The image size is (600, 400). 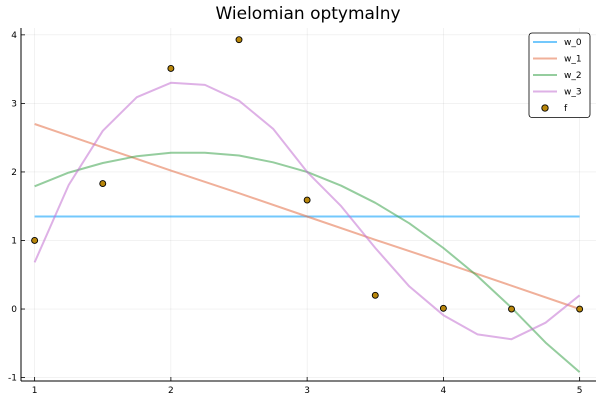 What do you see at coordinates (14, 36) in the screenshot?
I see `y-tick-label-5: 4` at bounding box center [14, 36].